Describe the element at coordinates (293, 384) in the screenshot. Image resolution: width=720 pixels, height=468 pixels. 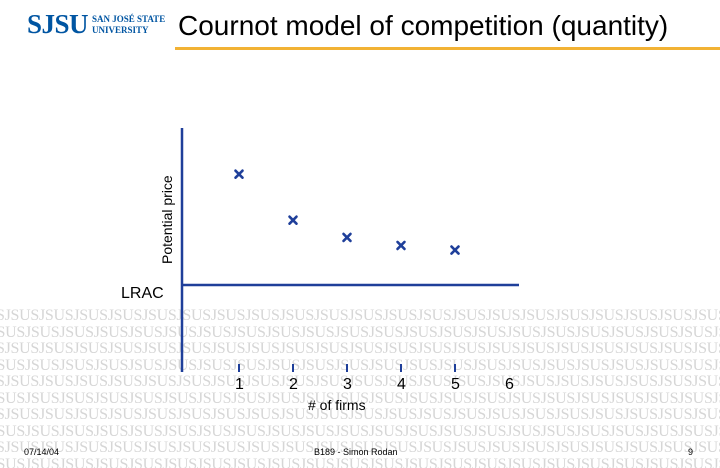
I see `x-tick-label: 2` at that location.